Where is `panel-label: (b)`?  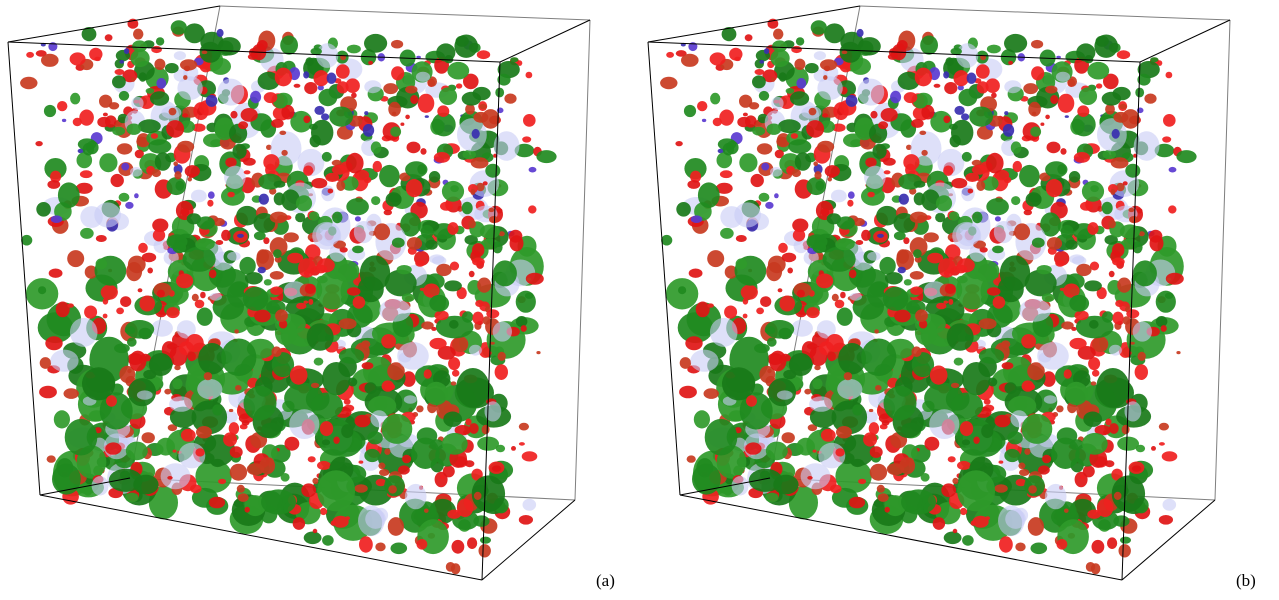 panel-label: (b) is located at coordinates (1246, 580).